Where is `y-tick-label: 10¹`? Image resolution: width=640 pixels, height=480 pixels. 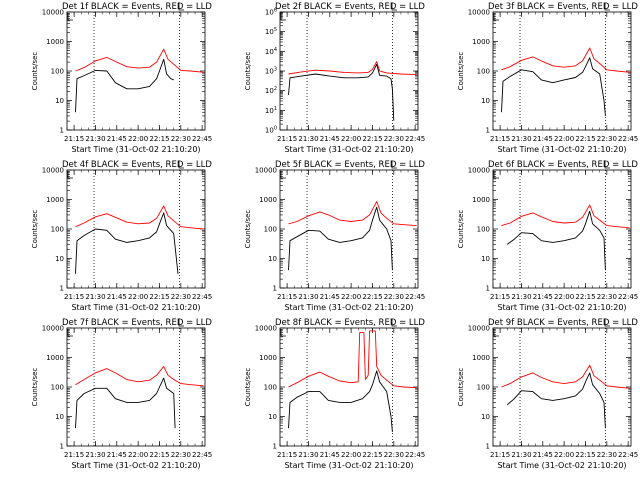
y-tick-label: 10¹ is located at coordinates (271, 110).